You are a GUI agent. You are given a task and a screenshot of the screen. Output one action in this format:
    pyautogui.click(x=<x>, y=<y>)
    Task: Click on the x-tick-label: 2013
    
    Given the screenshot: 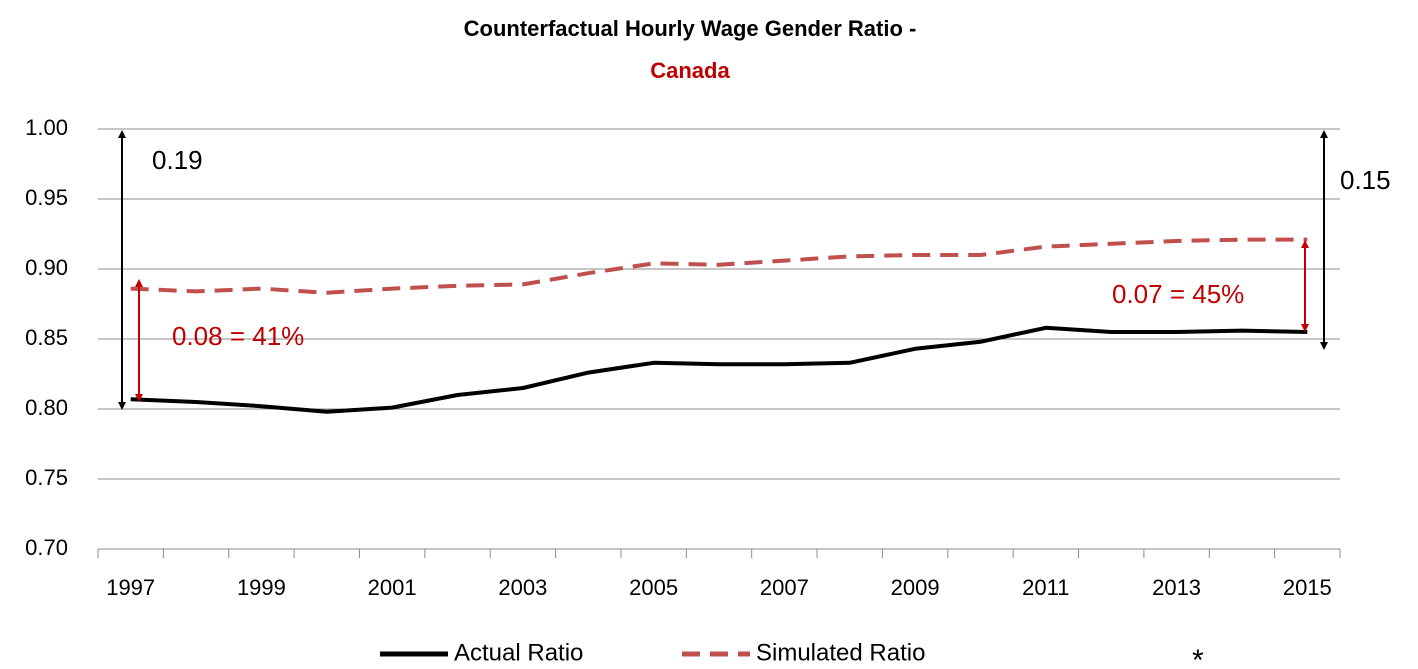 What is the action you would take?
    pyautogui.click(x=1176, y=587)
    